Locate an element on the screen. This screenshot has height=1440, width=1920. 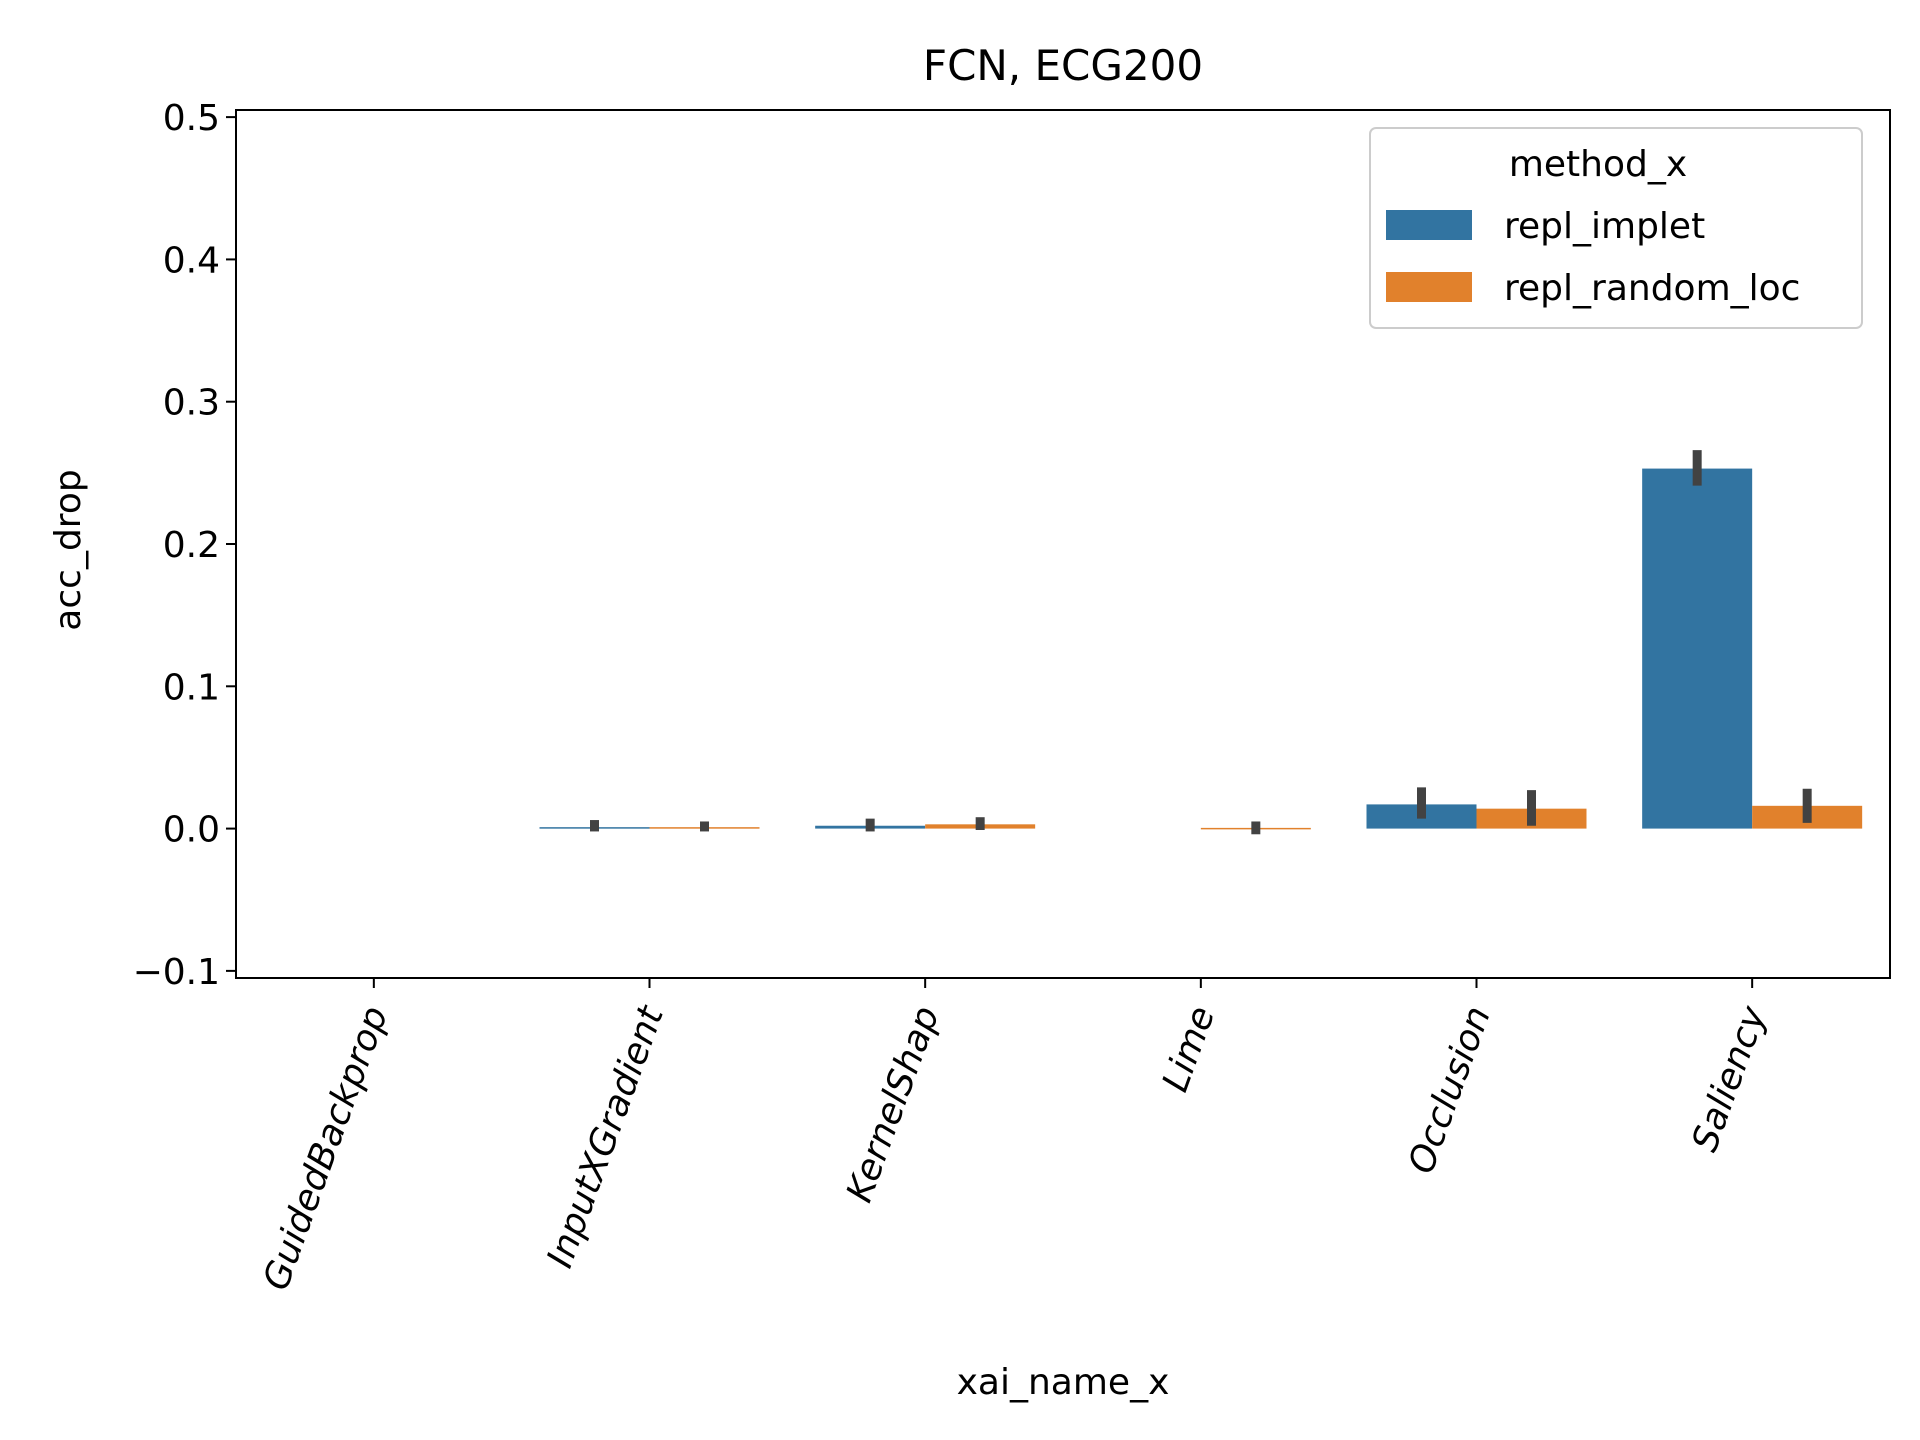
bar is located at coordinates (1697, 648).